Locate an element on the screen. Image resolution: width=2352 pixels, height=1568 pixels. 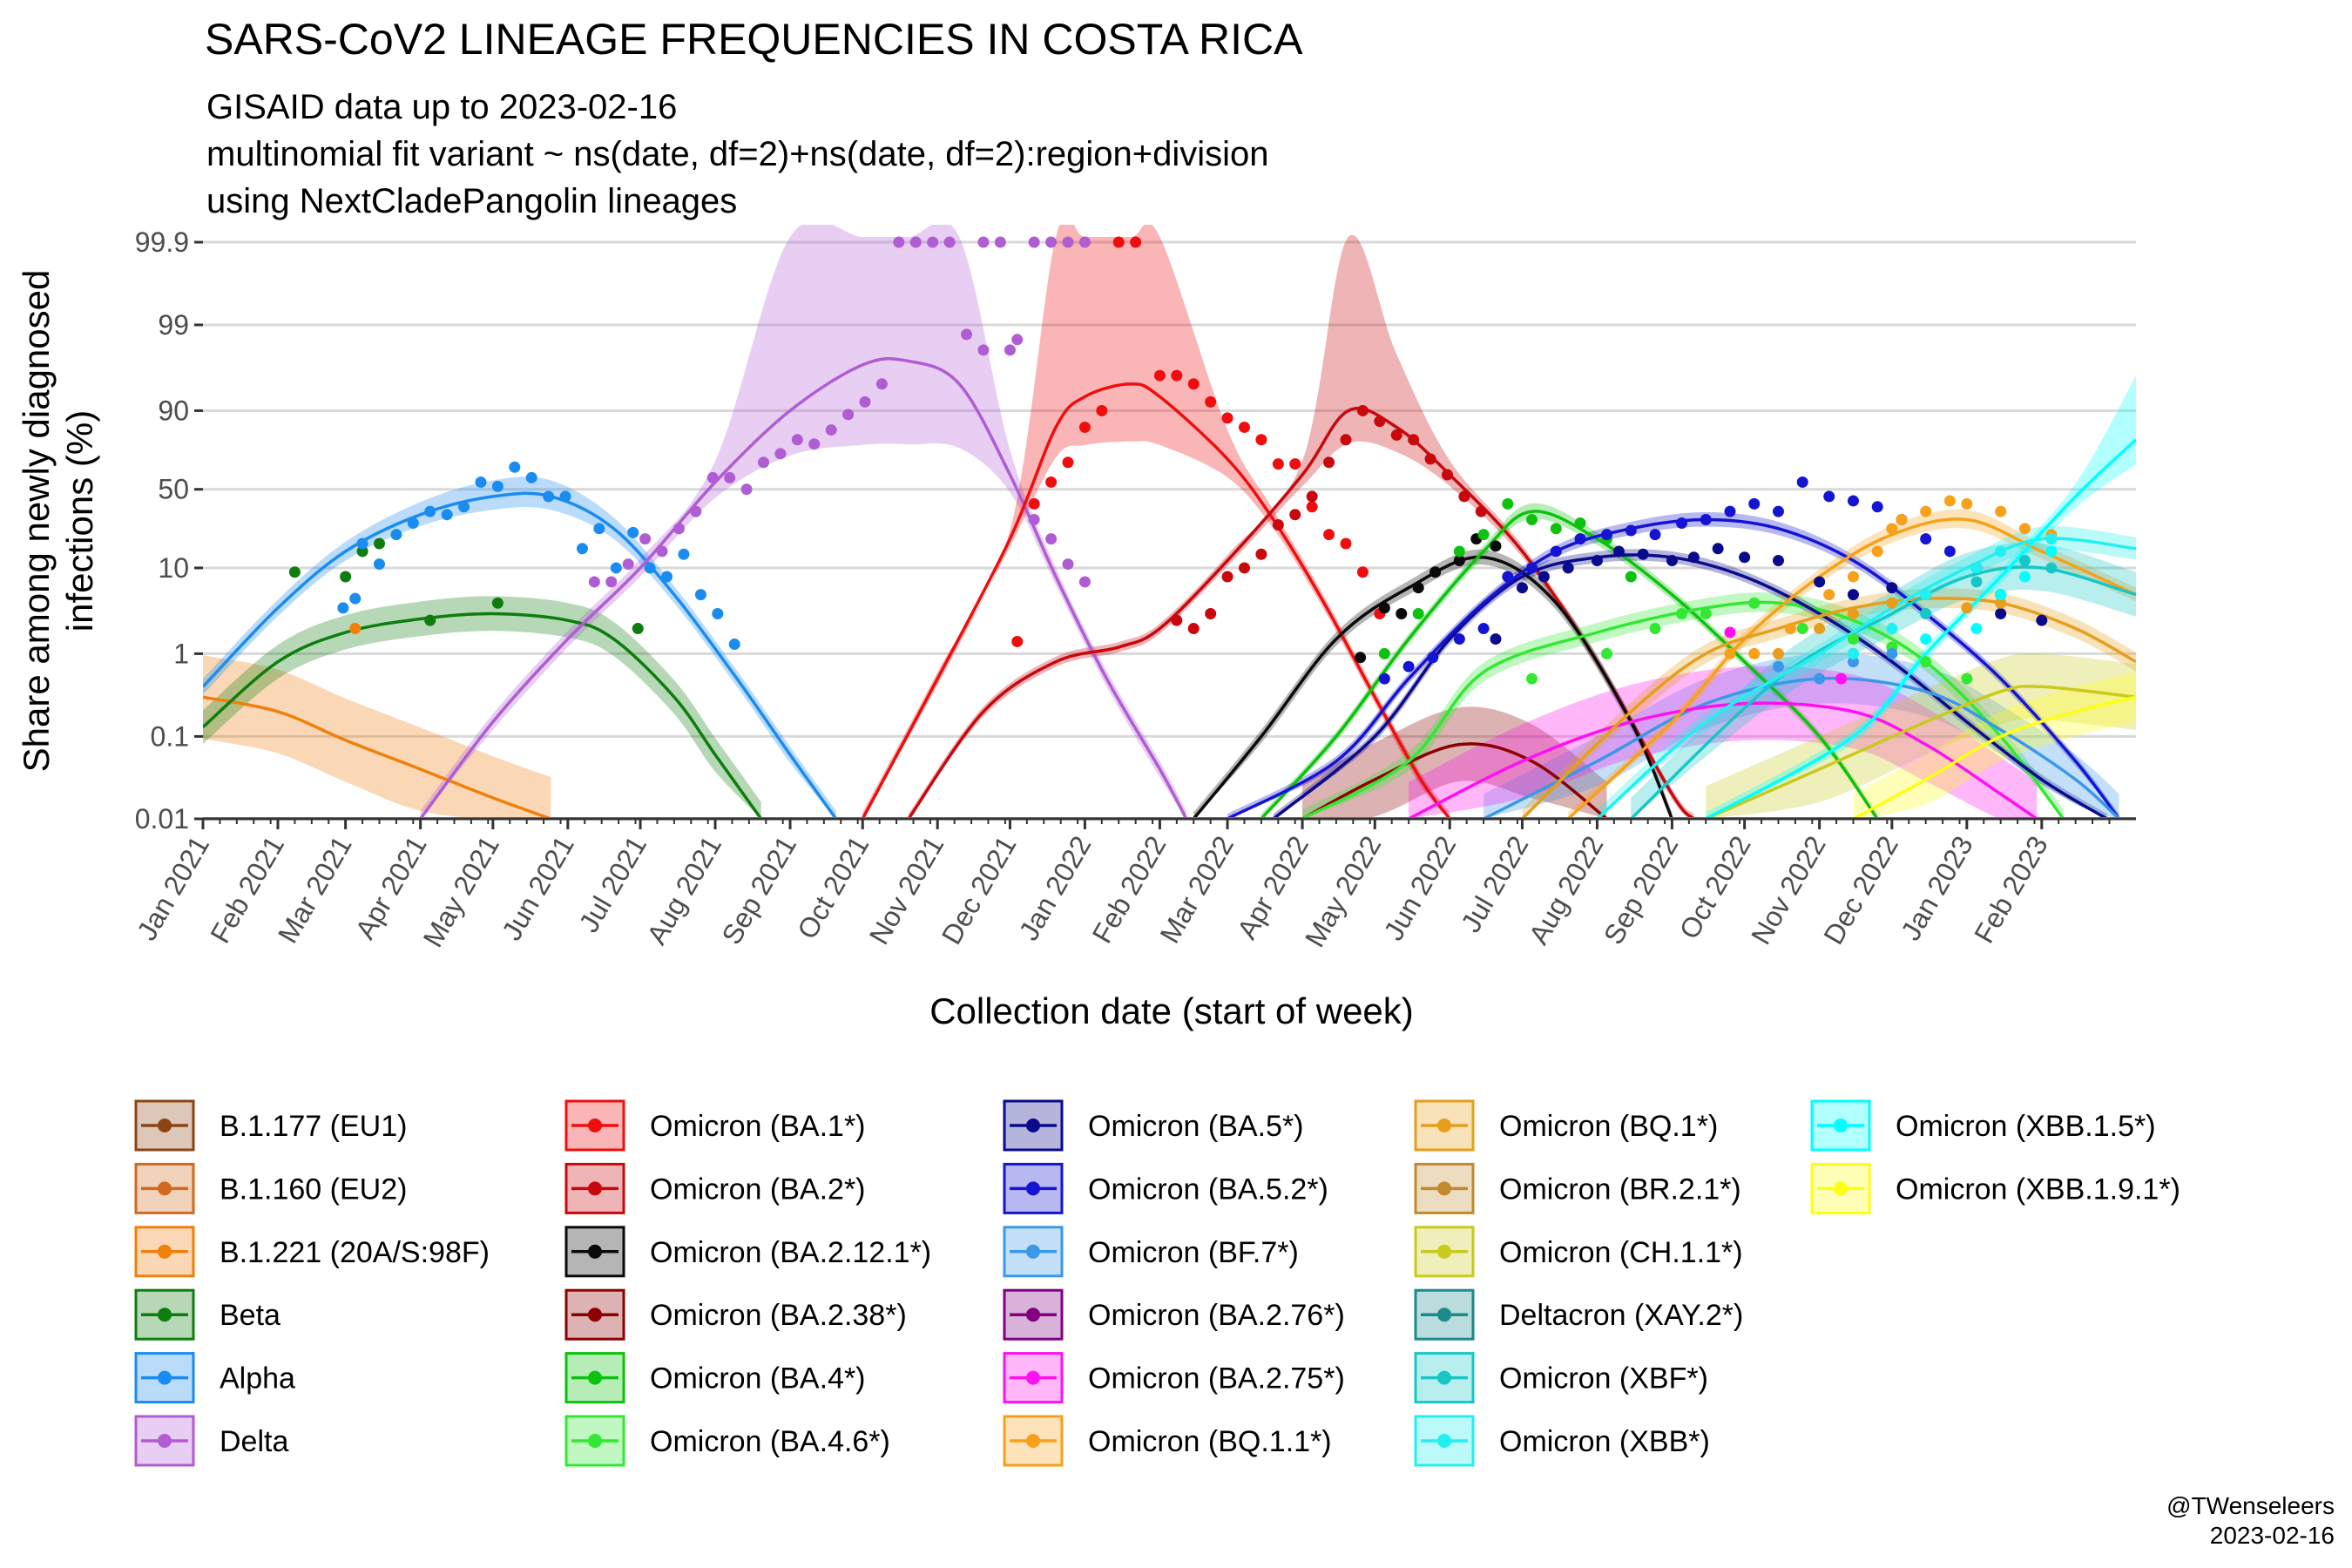
point-omicron-xbf is located at coordinates (2024, 561).